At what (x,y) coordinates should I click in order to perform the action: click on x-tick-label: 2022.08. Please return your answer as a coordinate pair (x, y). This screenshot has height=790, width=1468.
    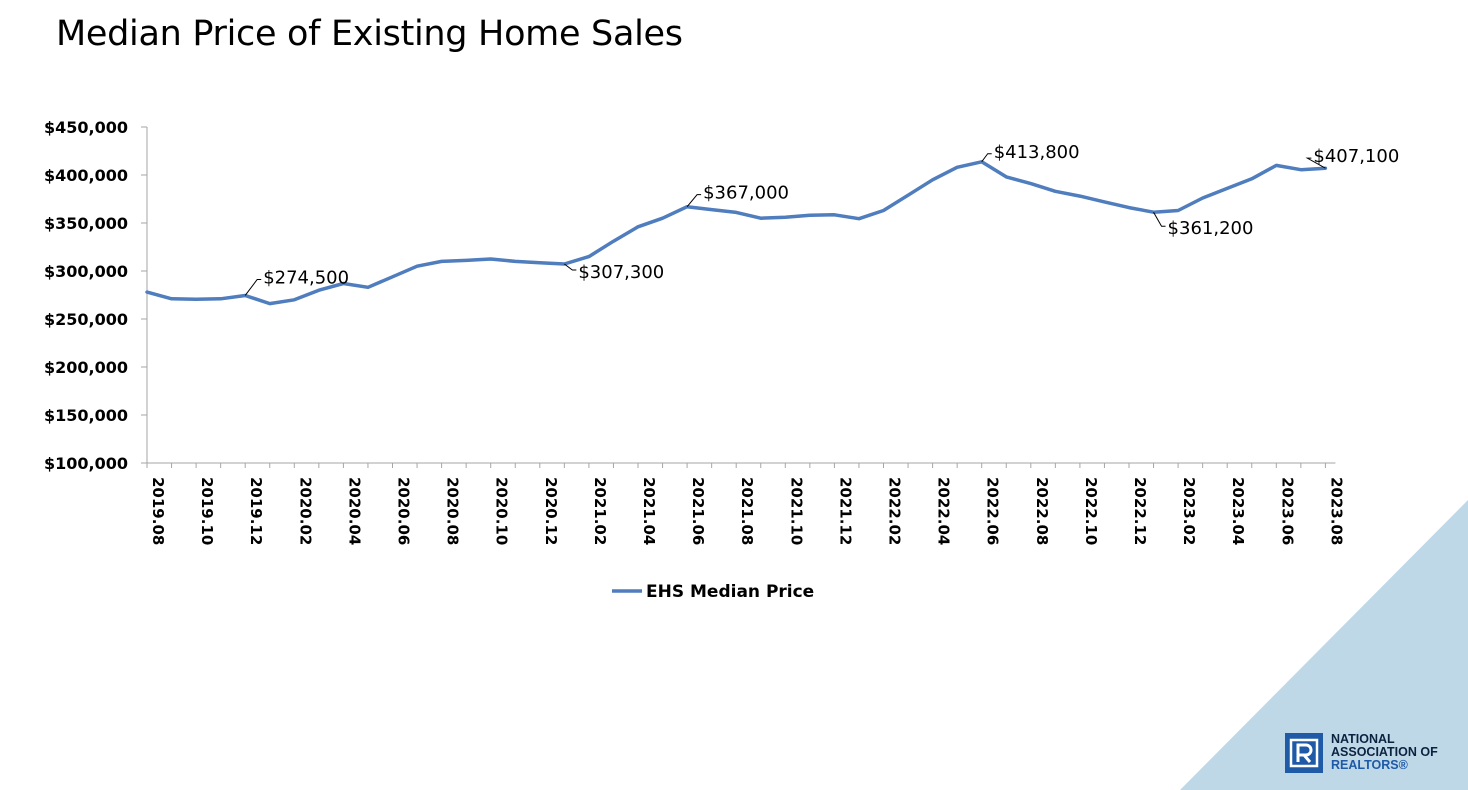
    Looking at the image, I should click on (1042, 511).